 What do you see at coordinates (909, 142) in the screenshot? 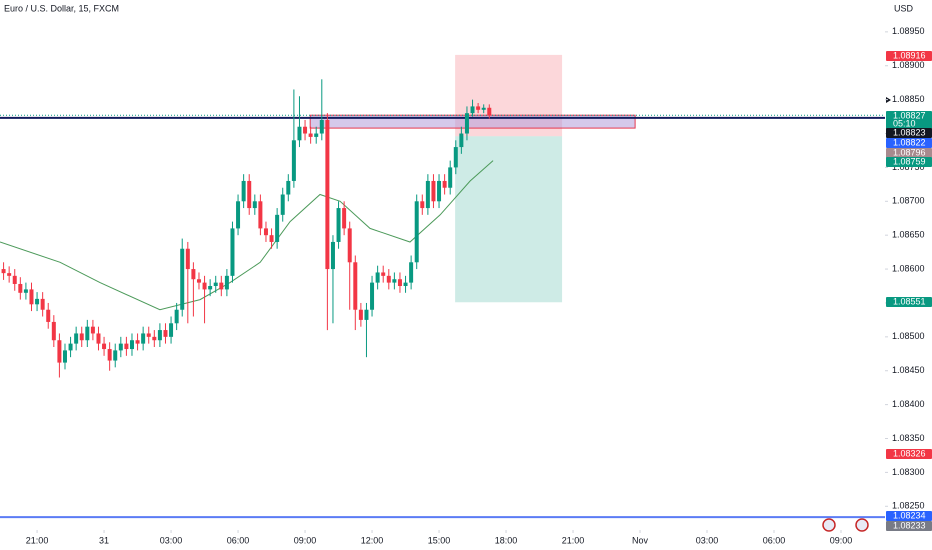
I see `price-tag-label: 1.08822` at bounding box center [909, 142].